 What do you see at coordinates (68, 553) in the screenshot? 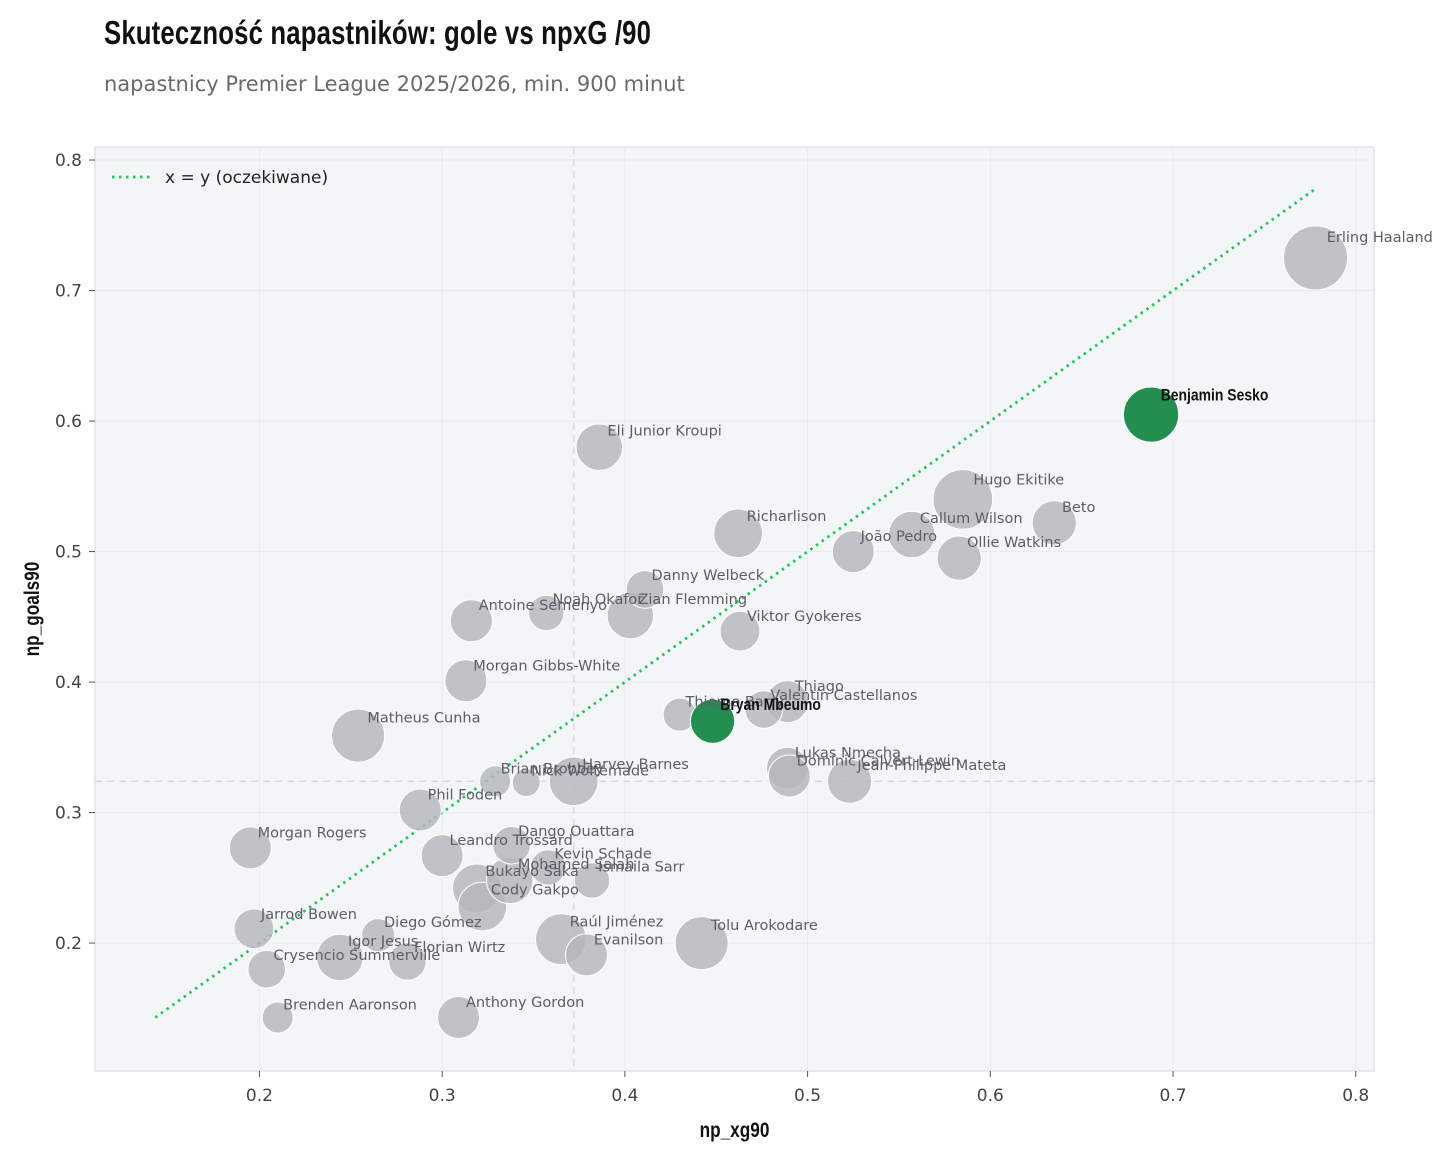
I see `y-tick-label: 0.5` at bounding box center [68, 553].